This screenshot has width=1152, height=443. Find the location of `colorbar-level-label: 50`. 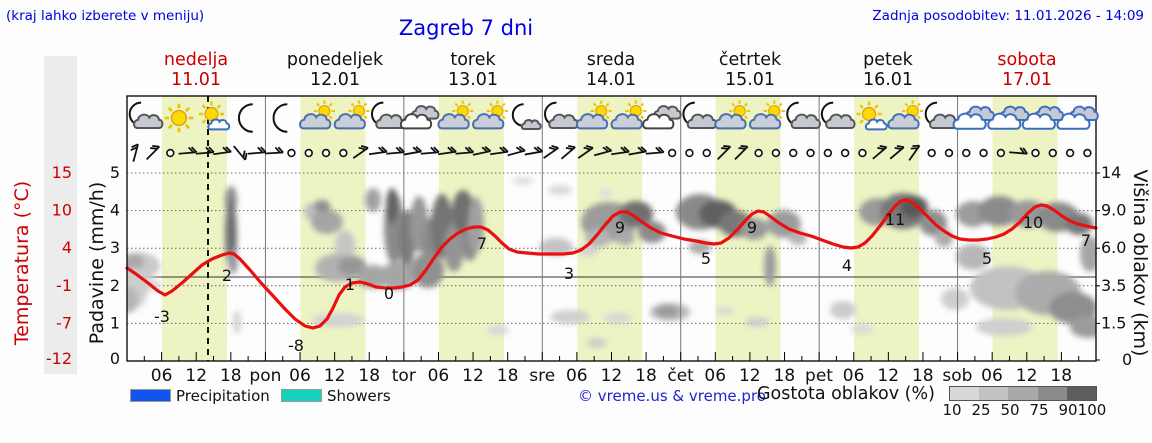

colorbar-level-label: 50 is located at coordinates (1010, 410).